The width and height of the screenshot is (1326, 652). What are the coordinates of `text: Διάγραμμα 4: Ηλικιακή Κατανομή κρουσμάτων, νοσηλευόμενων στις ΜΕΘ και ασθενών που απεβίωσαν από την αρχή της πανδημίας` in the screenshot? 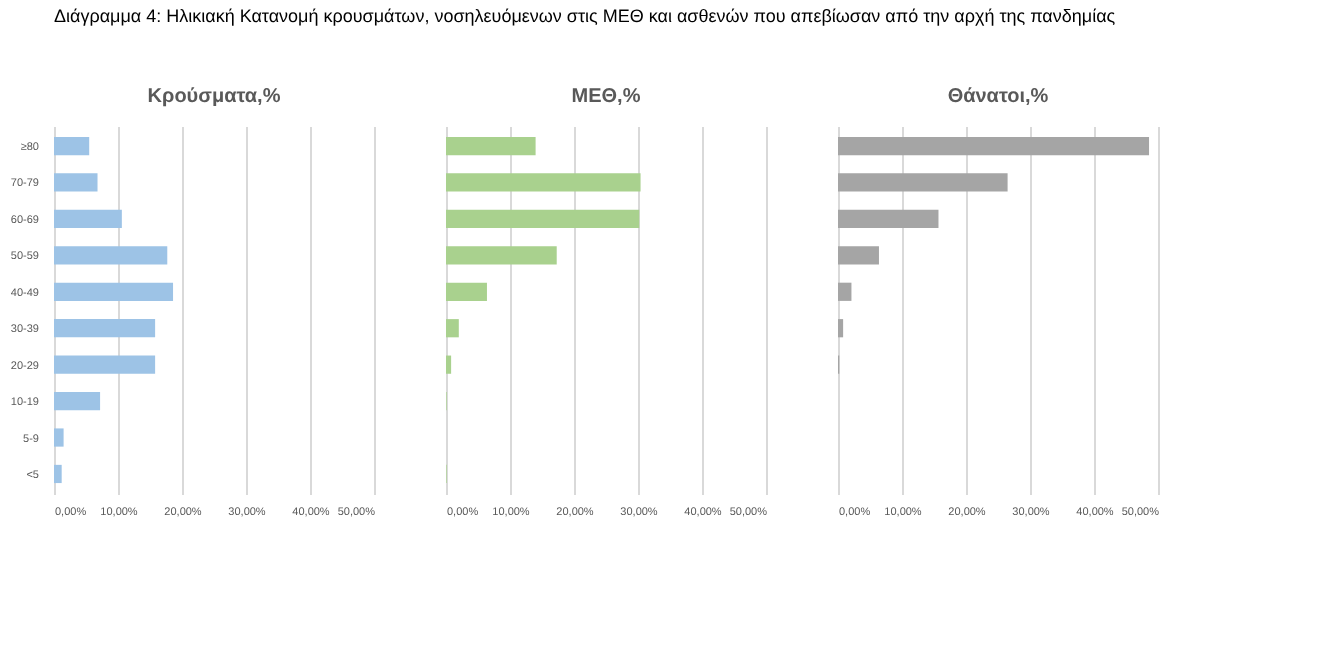 It's located at (585, 16).